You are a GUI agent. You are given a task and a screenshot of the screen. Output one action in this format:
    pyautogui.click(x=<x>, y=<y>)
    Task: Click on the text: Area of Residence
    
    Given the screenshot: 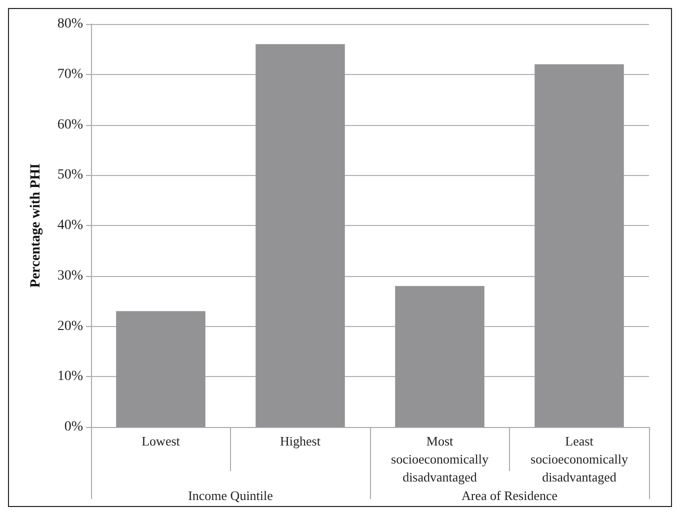 What is the action you would take?
    pyautogui.click(x=509, y=495)
    